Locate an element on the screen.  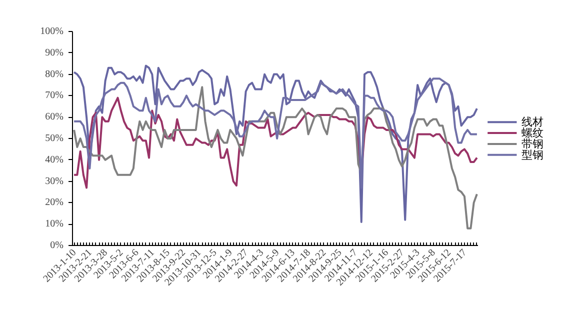
legend-label: 型钢 is located at coordinates (532, 155).